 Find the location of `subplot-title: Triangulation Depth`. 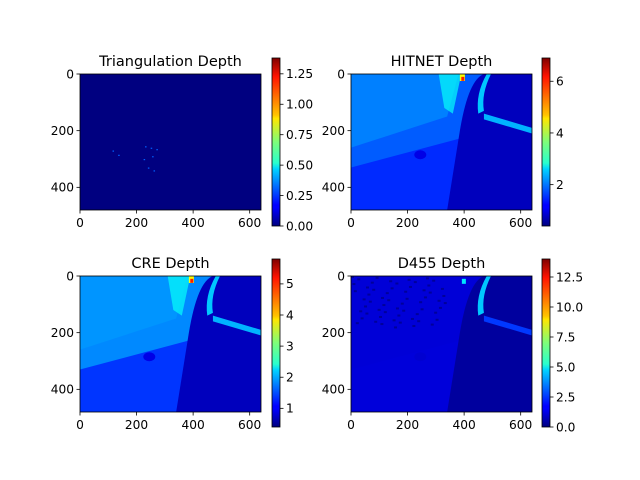

subplot-title: Triangulation Depth is located at coordinates (170, 62).